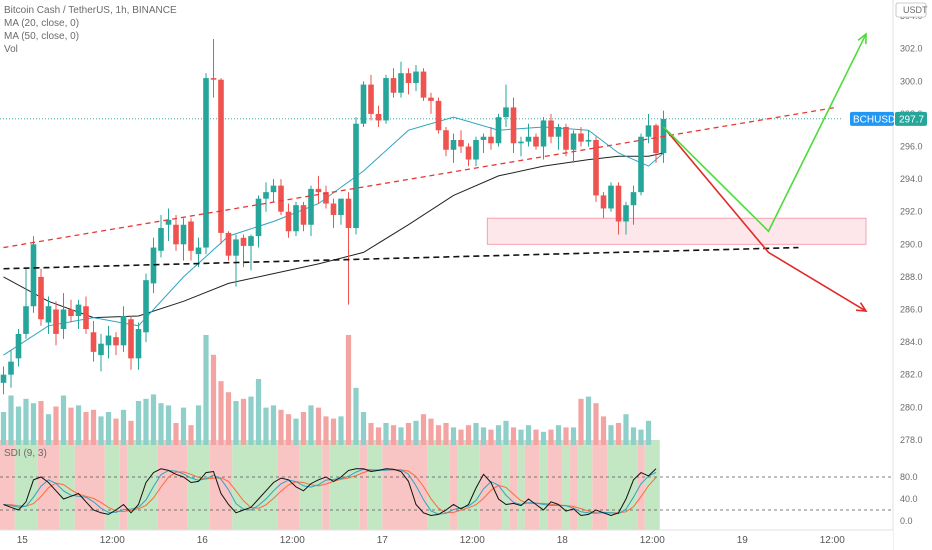 This screenshot has width=932, height=550. Describe the element at coordinates (90, 10) in the screenshot. I see `legend-symbol: Bitcoin Cash / TetherUS, 1h, BINANCE` at that location.